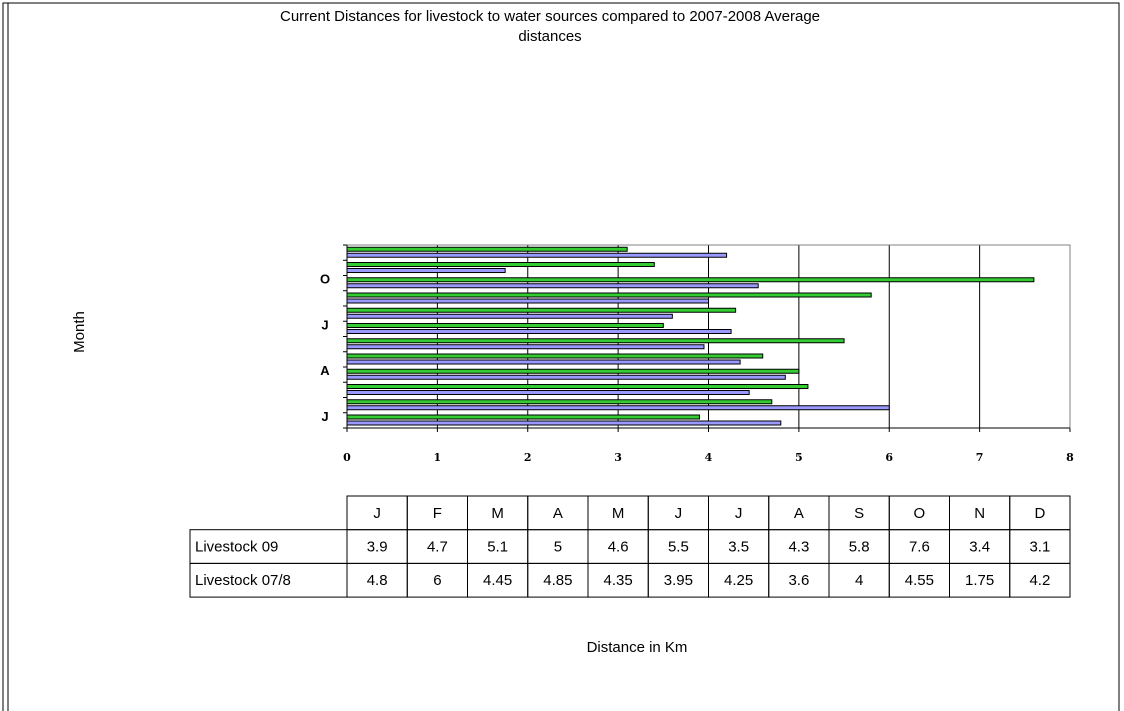 The image size is (1124, 711). Describe the element at coordinates (1039, 547) in the screenshot. I see `table-value: 3.1` at that location.